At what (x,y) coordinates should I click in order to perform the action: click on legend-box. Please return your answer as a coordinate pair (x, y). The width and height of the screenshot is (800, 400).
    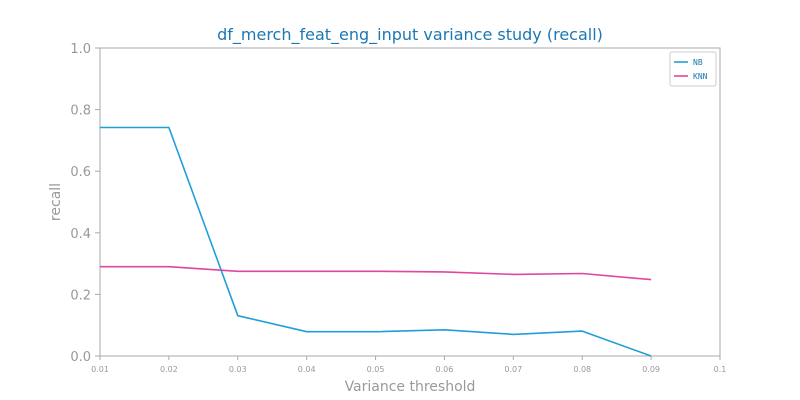
    Looking at the image, I should click on (693, 69).